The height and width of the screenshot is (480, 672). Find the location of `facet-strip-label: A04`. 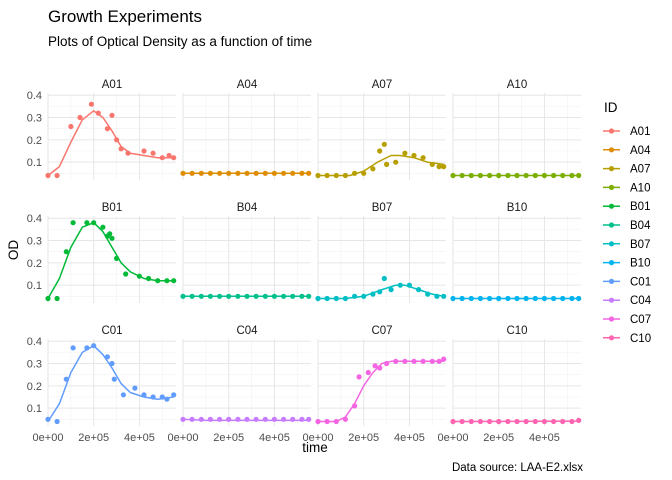

facet-strip-label: A04 is located at coordinates (247, 85).